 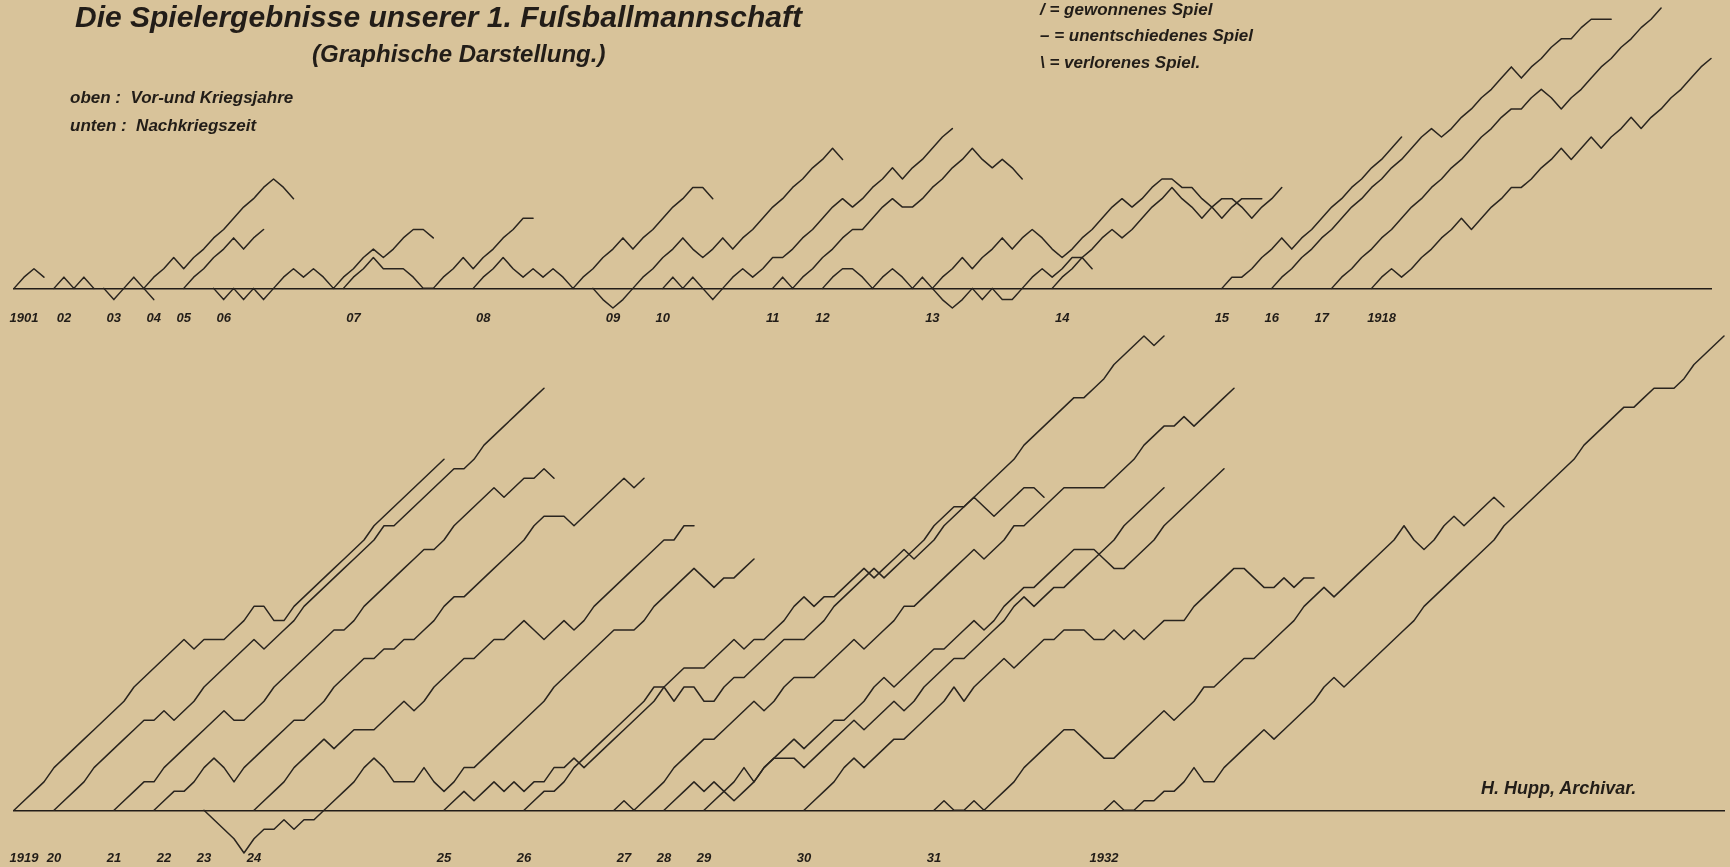 I want to click on x-tick-label: 06, so click(x=224, y=317).